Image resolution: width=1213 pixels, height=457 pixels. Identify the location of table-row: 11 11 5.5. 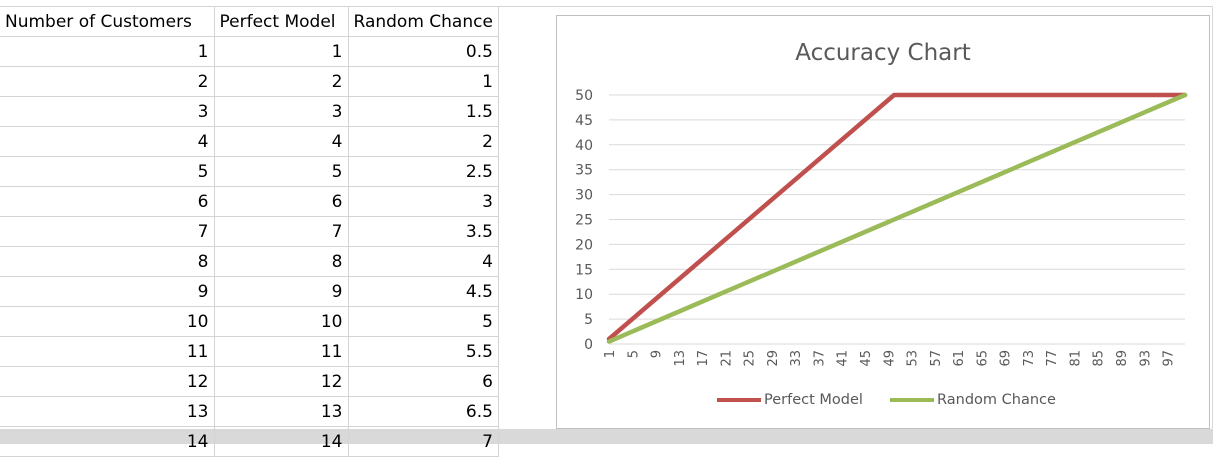
(249, 351).